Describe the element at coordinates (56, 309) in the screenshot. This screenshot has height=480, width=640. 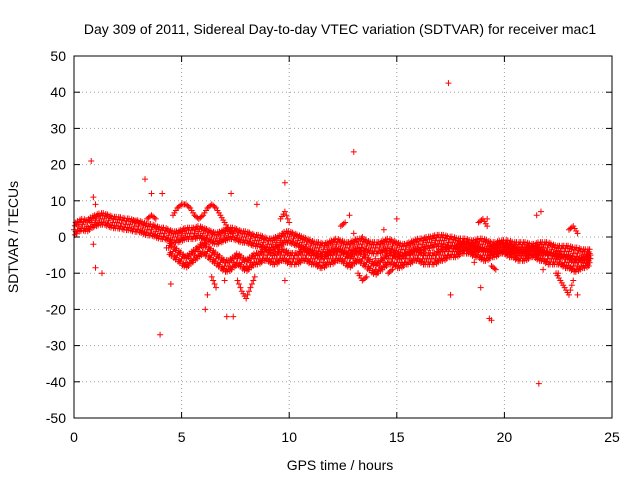
I see `y-tick-label: -20` at that location.